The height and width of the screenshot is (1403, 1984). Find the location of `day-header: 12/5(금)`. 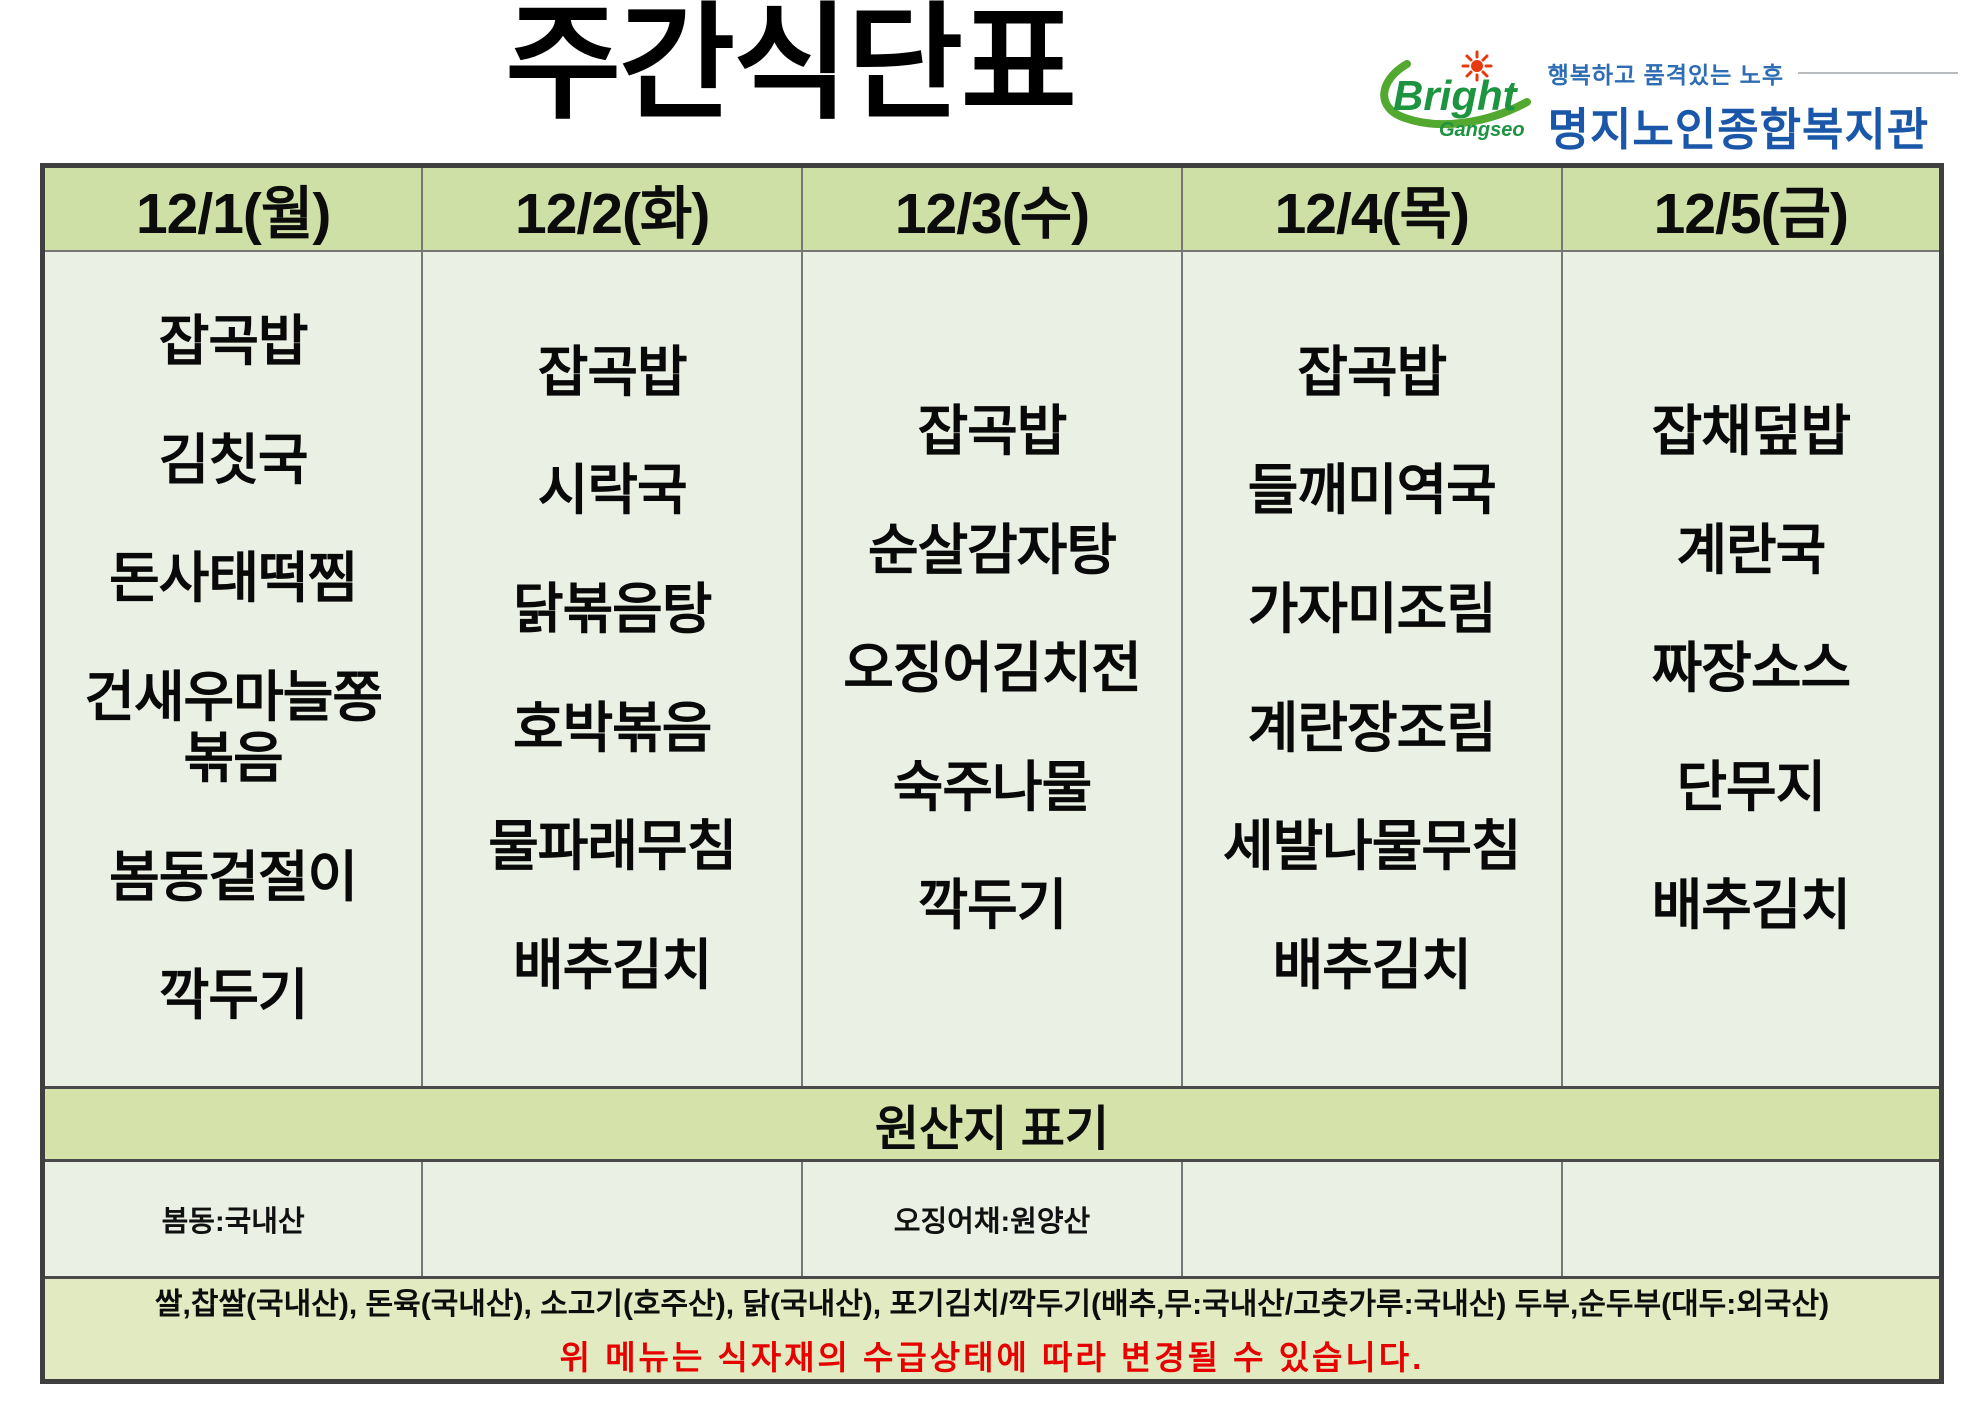

day-header: 12/5(금) is located at coordinates (1751, 208).